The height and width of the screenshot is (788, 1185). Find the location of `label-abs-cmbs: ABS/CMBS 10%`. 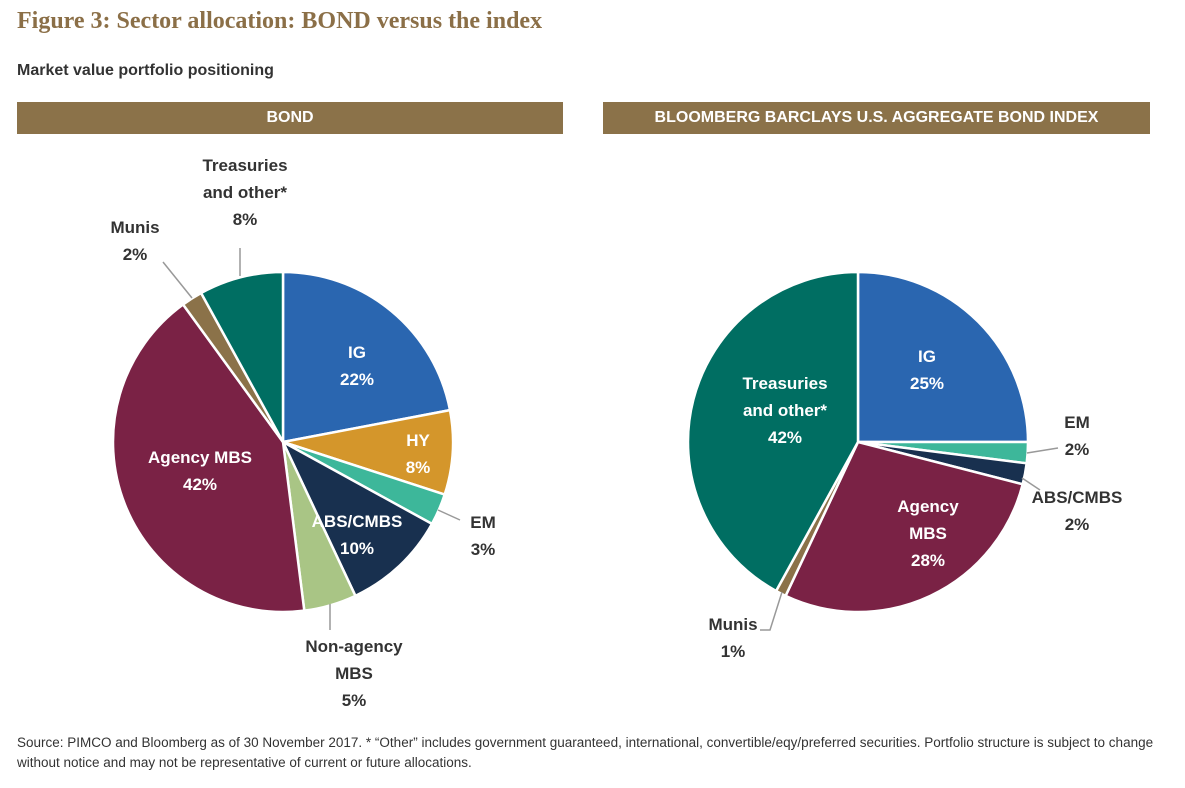

label-abs-cmbs: ABS/CMBS 10% is located at coordinates (357, 535).